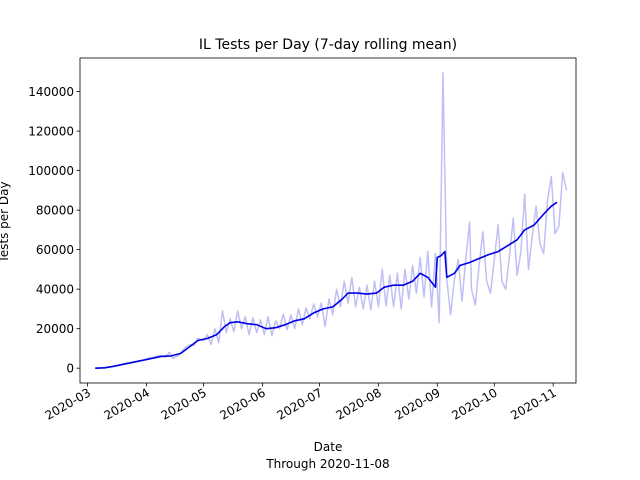  Describe the element at coordinates (70, 369) in the screenshot. I see `y-tick-label: 0` at that location.